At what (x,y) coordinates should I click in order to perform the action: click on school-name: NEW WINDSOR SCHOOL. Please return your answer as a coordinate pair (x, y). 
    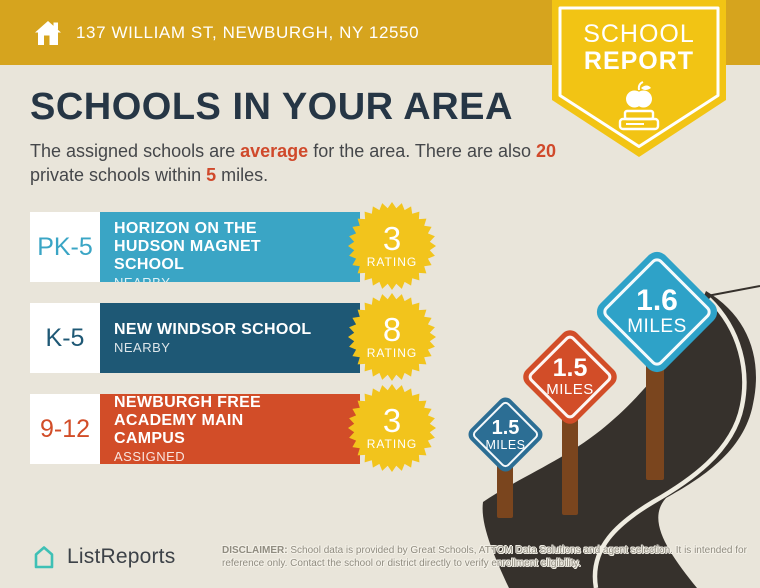
    Looking at the image, I should click on (213, 329).